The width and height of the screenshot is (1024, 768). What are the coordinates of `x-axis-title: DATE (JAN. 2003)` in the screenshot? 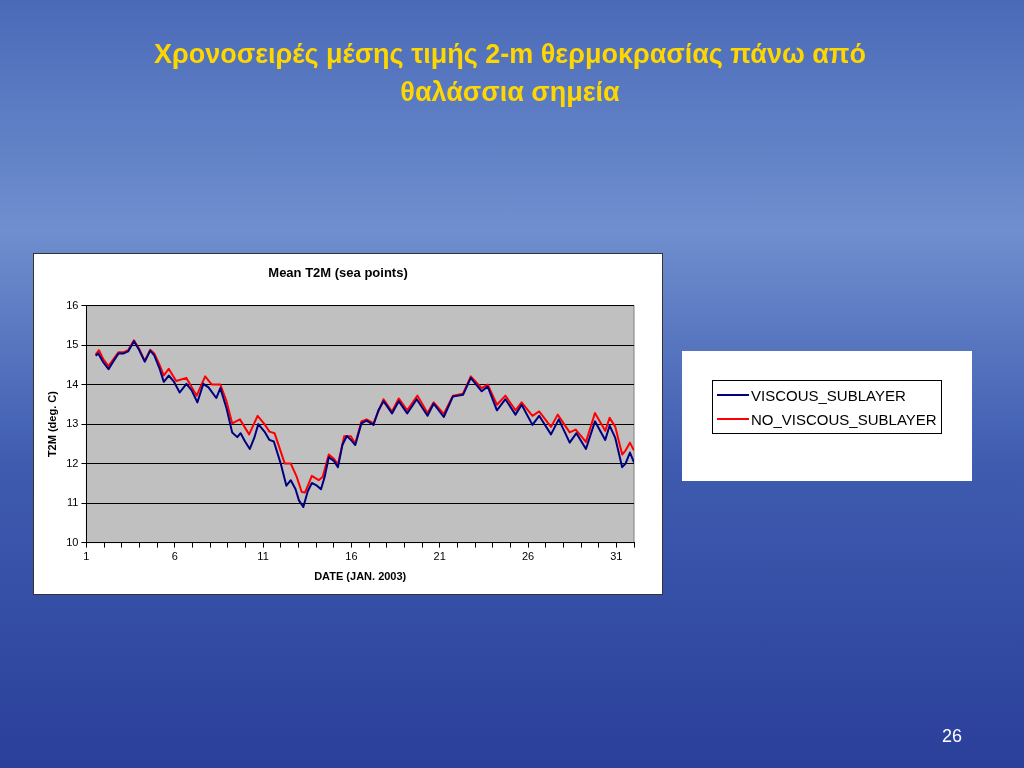 It's located at (360, 576).